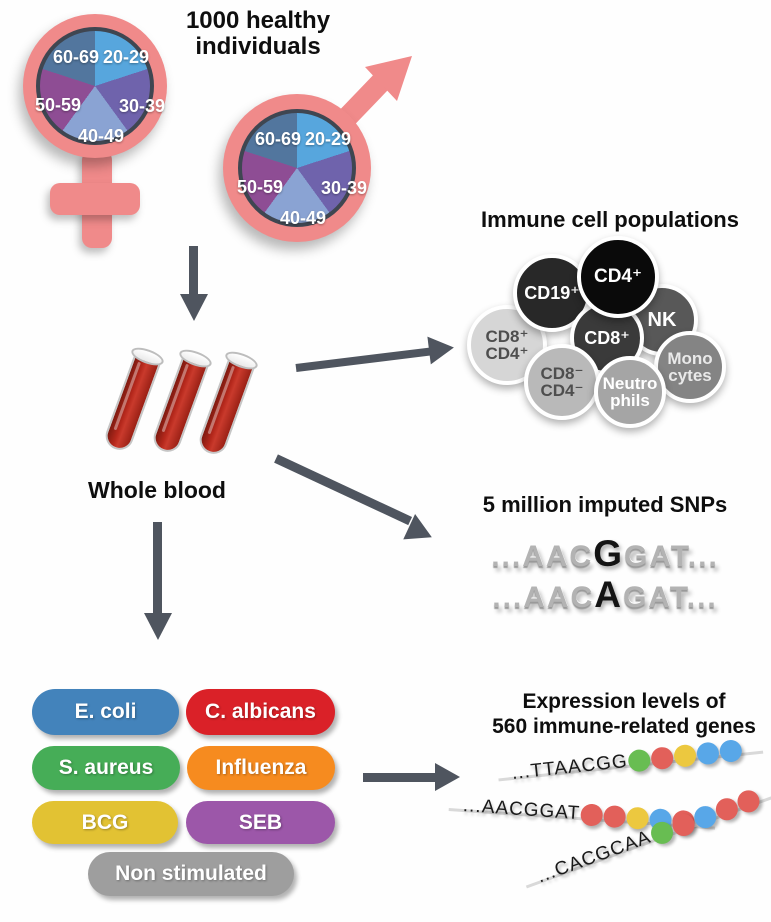 The height and width of the screenshot is (922, 771). I want to click on pill-label: S. aureus, so click(106, 767).